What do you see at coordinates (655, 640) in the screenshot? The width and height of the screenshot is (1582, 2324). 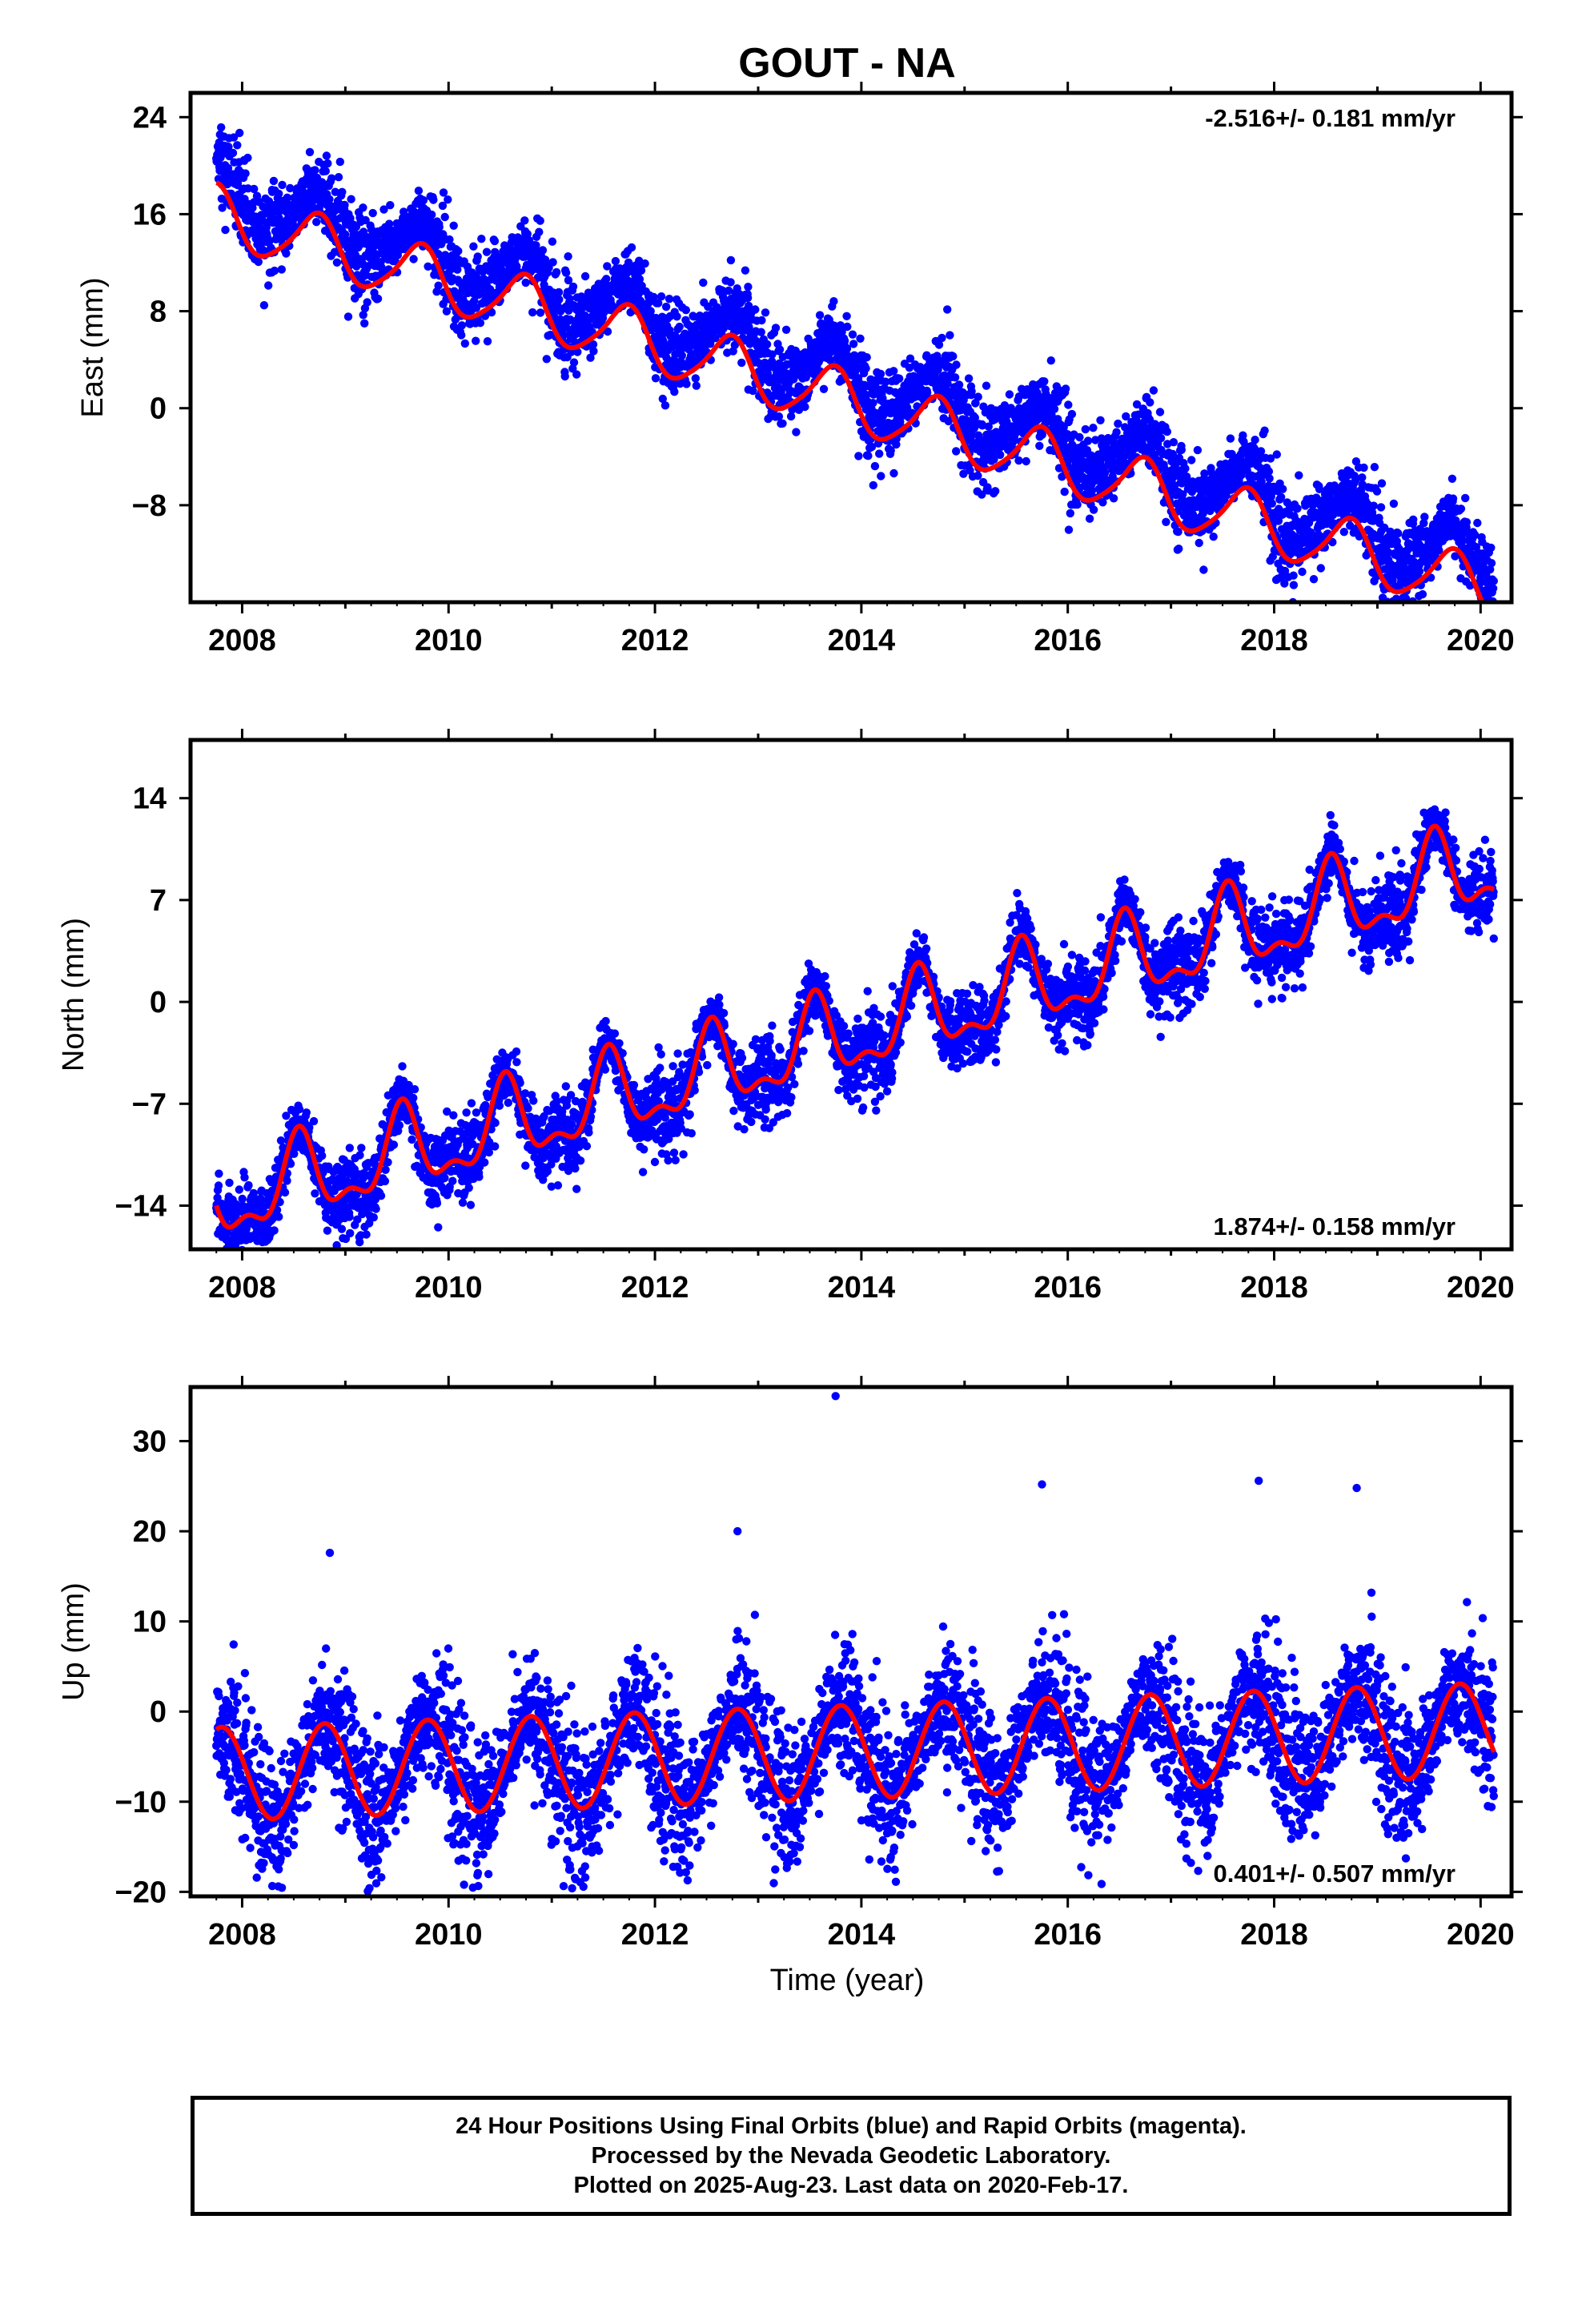 I see `east-x-tick-label: 2012` at bounding box center [655, 640].